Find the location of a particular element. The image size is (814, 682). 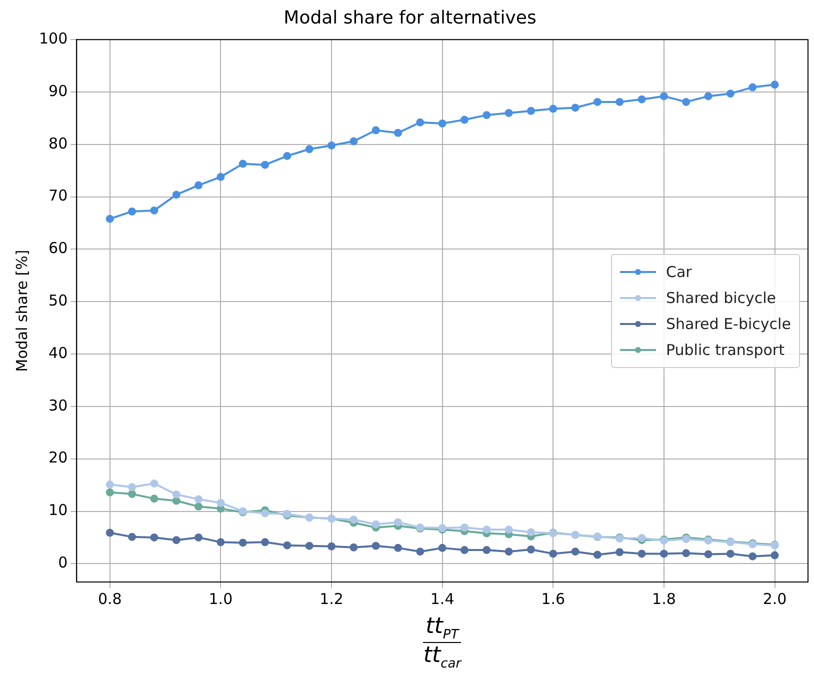

y-tick-label: 70 is located at coordinates (58, 195).